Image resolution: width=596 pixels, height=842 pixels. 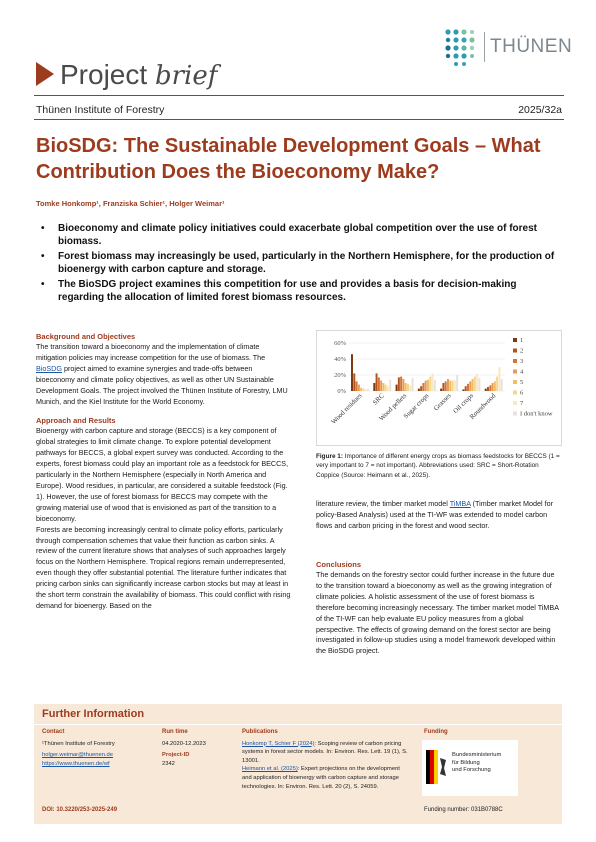 What do you see at coordinates (340, 359) in the screenshot?
I see `y-tick-label: 40%` at bounding box center [340, 359].